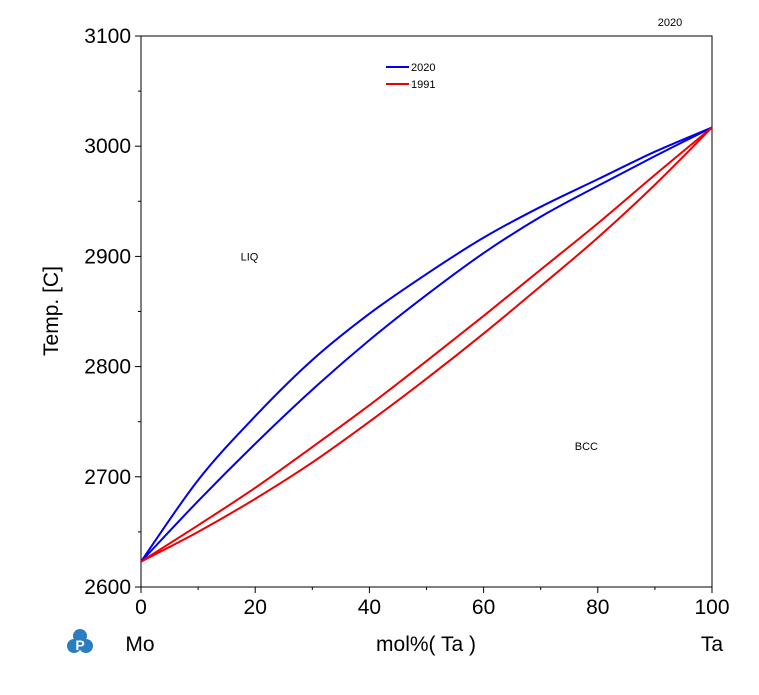 This screenshot has width=759, height=695. I want to click on region-labels: LIQ BCC, so click(419, 352).